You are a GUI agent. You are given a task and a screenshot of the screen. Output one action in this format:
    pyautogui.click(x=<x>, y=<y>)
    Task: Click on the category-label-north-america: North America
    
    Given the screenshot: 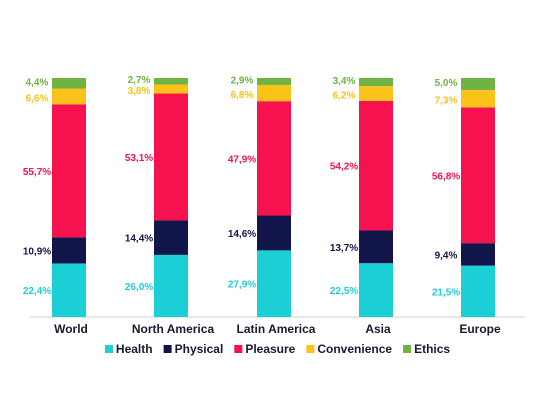 What is the action you would take?
    pyautogui.click(x=173, y=329)
    